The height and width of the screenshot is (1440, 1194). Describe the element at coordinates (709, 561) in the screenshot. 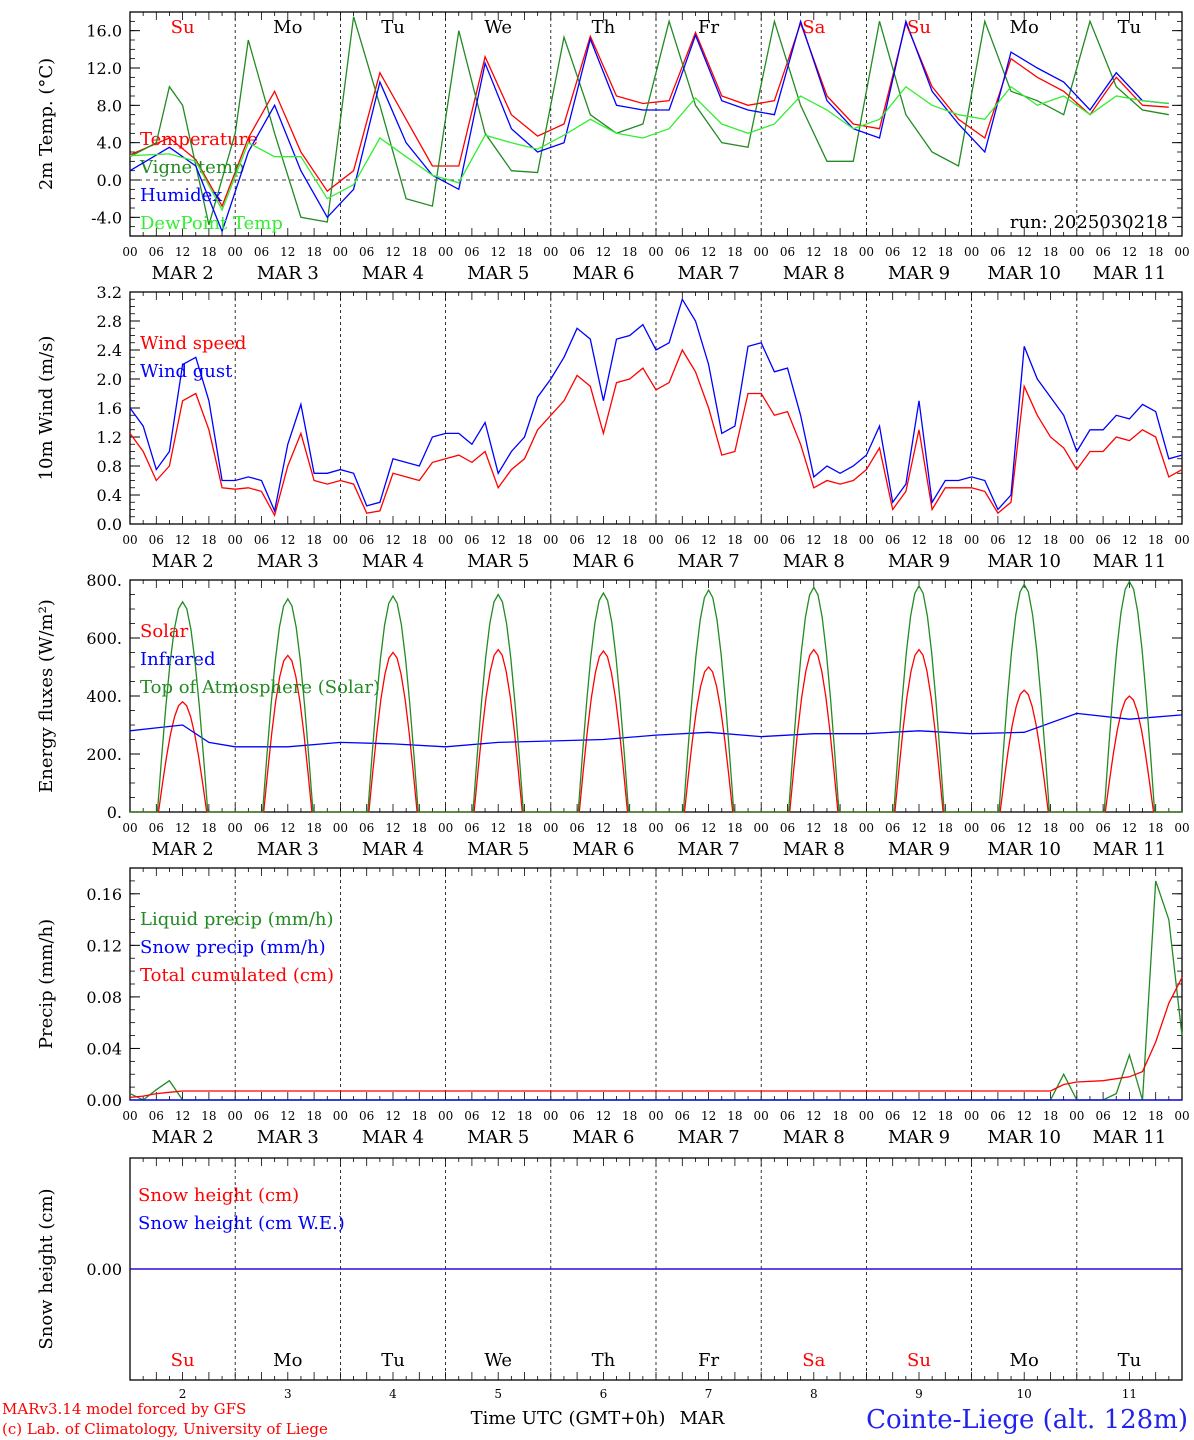

I see `x-date-label: MAR 7` at that location.